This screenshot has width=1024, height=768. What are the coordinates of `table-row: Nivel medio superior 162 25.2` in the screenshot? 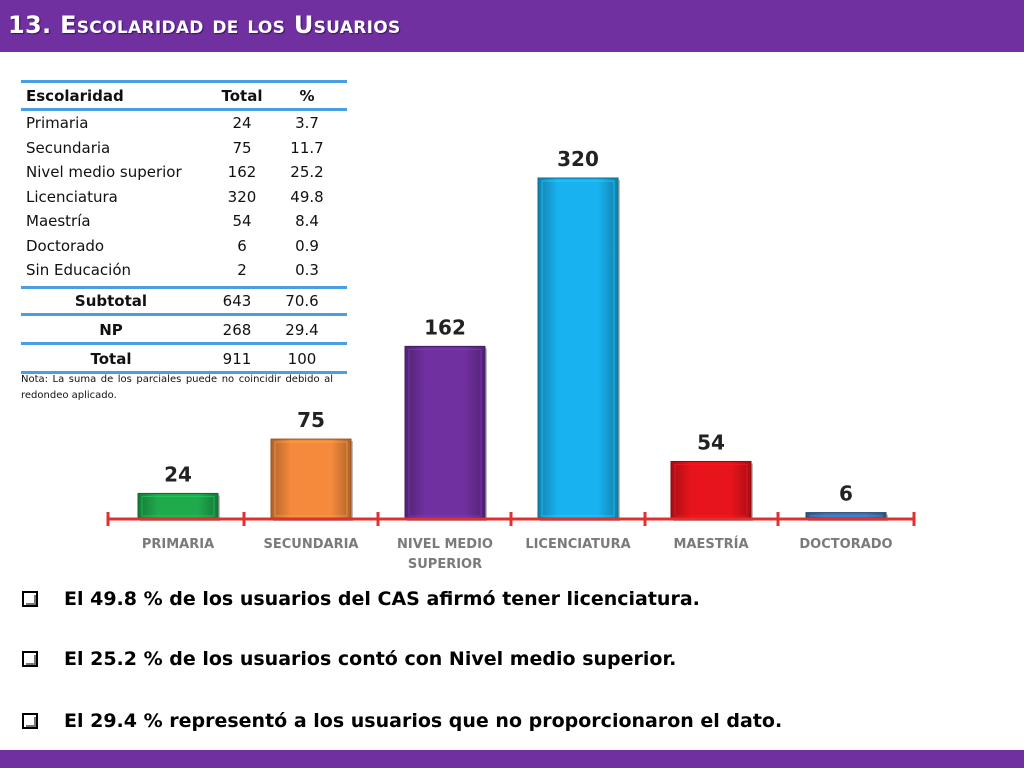 It's located at (184, 172).